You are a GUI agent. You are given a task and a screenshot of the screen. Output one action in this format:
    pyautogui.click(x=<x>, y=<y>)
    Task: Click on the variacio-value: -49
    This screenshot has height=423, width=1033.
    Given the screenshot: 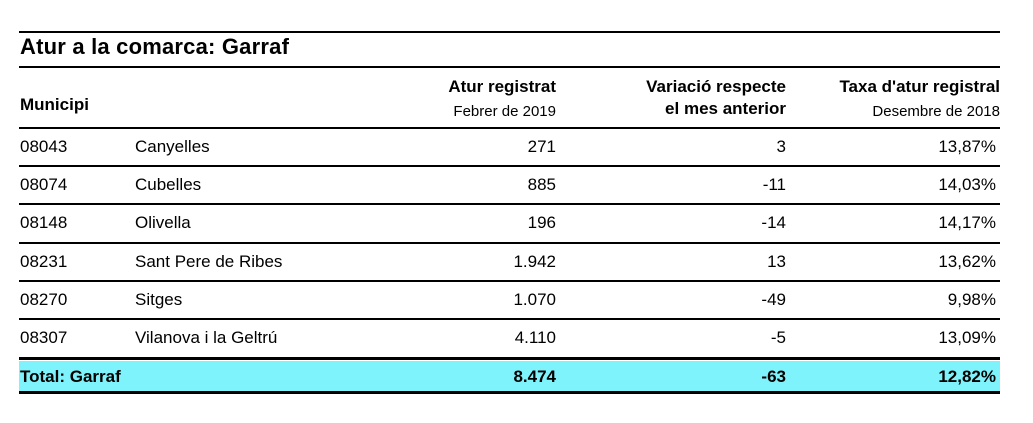 What is the action you would take?
    pyautogui.click(x=773, y=299)
    